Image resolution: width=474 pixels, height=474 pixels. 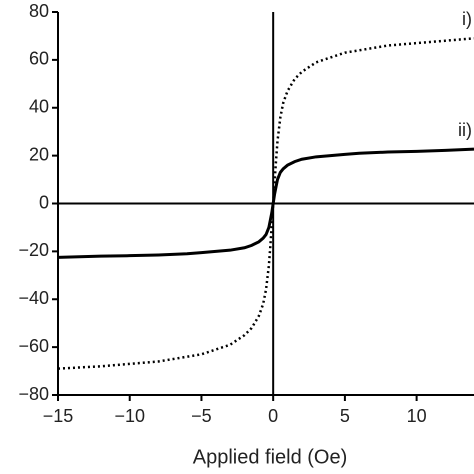 I want to click on x-axis-label: Applied field (Oe), so click(x=270, y=457).